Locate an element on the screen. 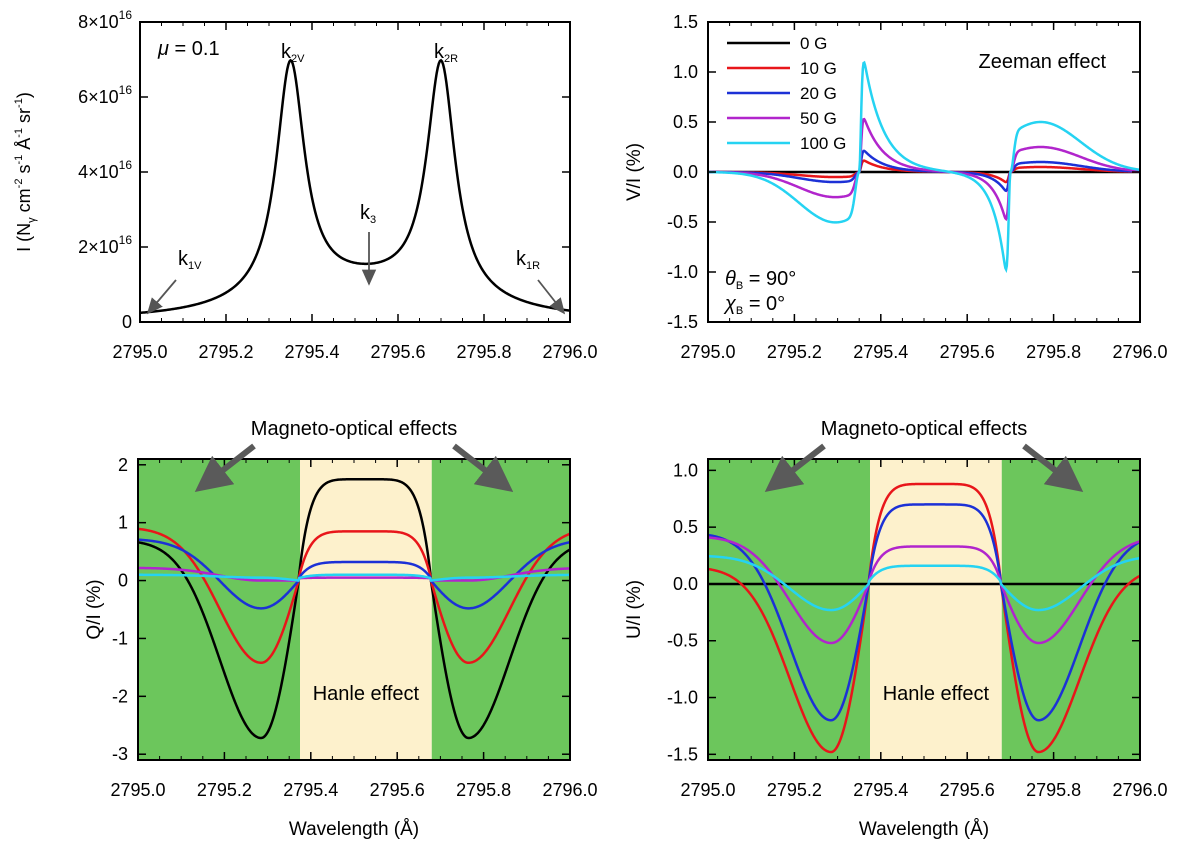 The width and height of the screenshot is (1200, 857). y-tick-label: -1 is located at coordinates (120, 638).